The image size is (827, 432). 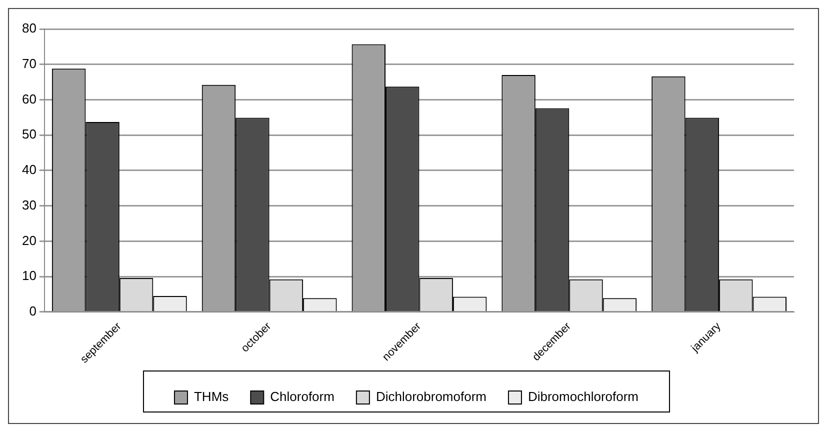 What do you see at coordinates (431, 396) in the screenshot?
I see `legend-label: Dichlorobromoform` at bounding box center [431, 396].